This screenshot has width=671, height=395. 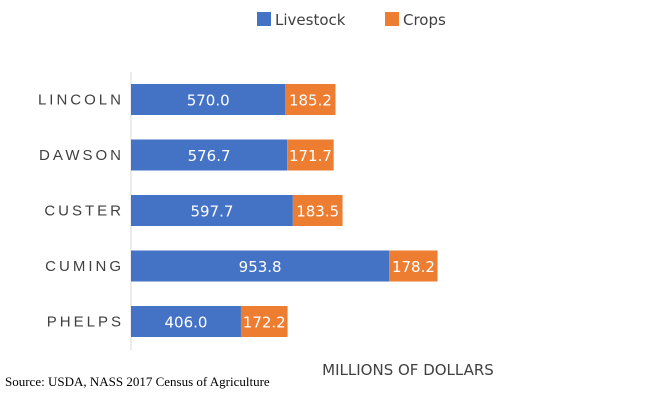 I want to click on data-label-crops: 171.7, so click(x=310, y=156).